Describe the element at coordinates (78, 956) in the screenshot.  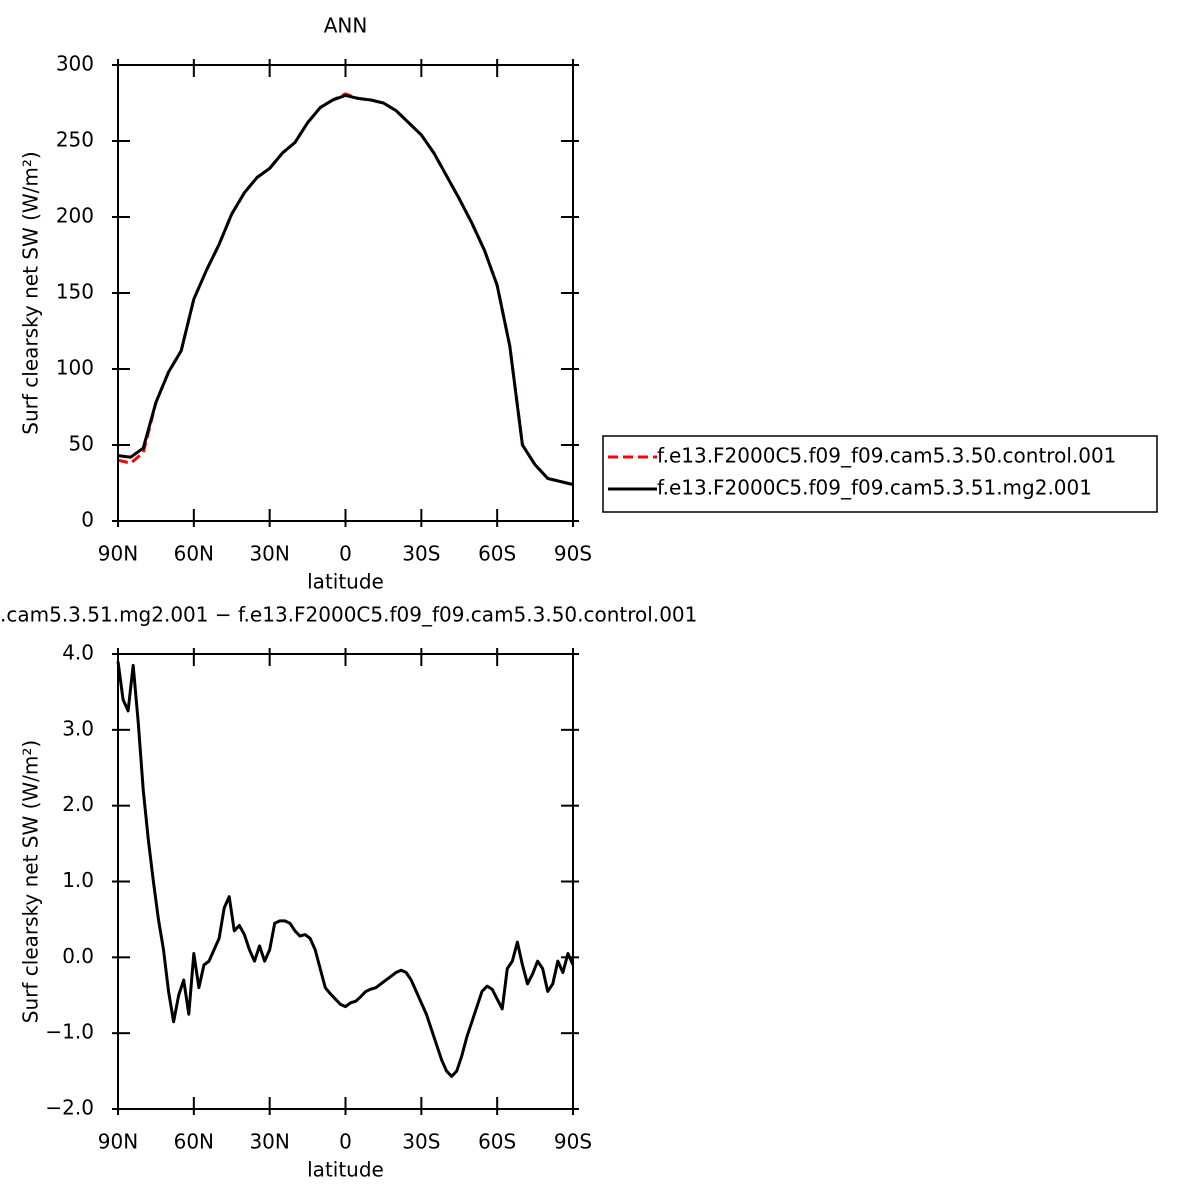
I see `y-tick-label: 0.0` at that location.